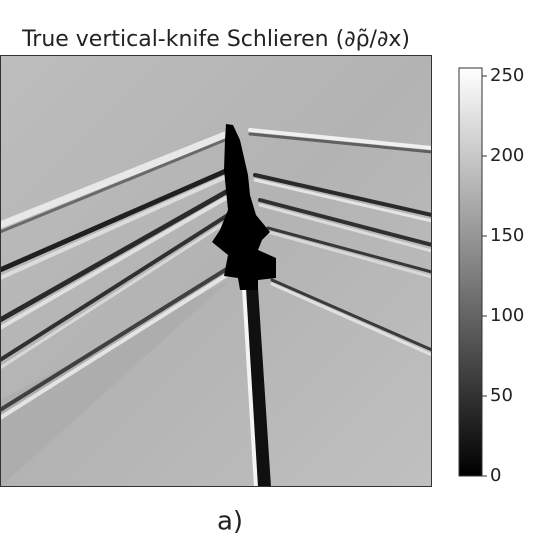  Describe the element at coordinates (501, 395) in the screenshot. I see `colorbar-tick-label: 50` at that location.